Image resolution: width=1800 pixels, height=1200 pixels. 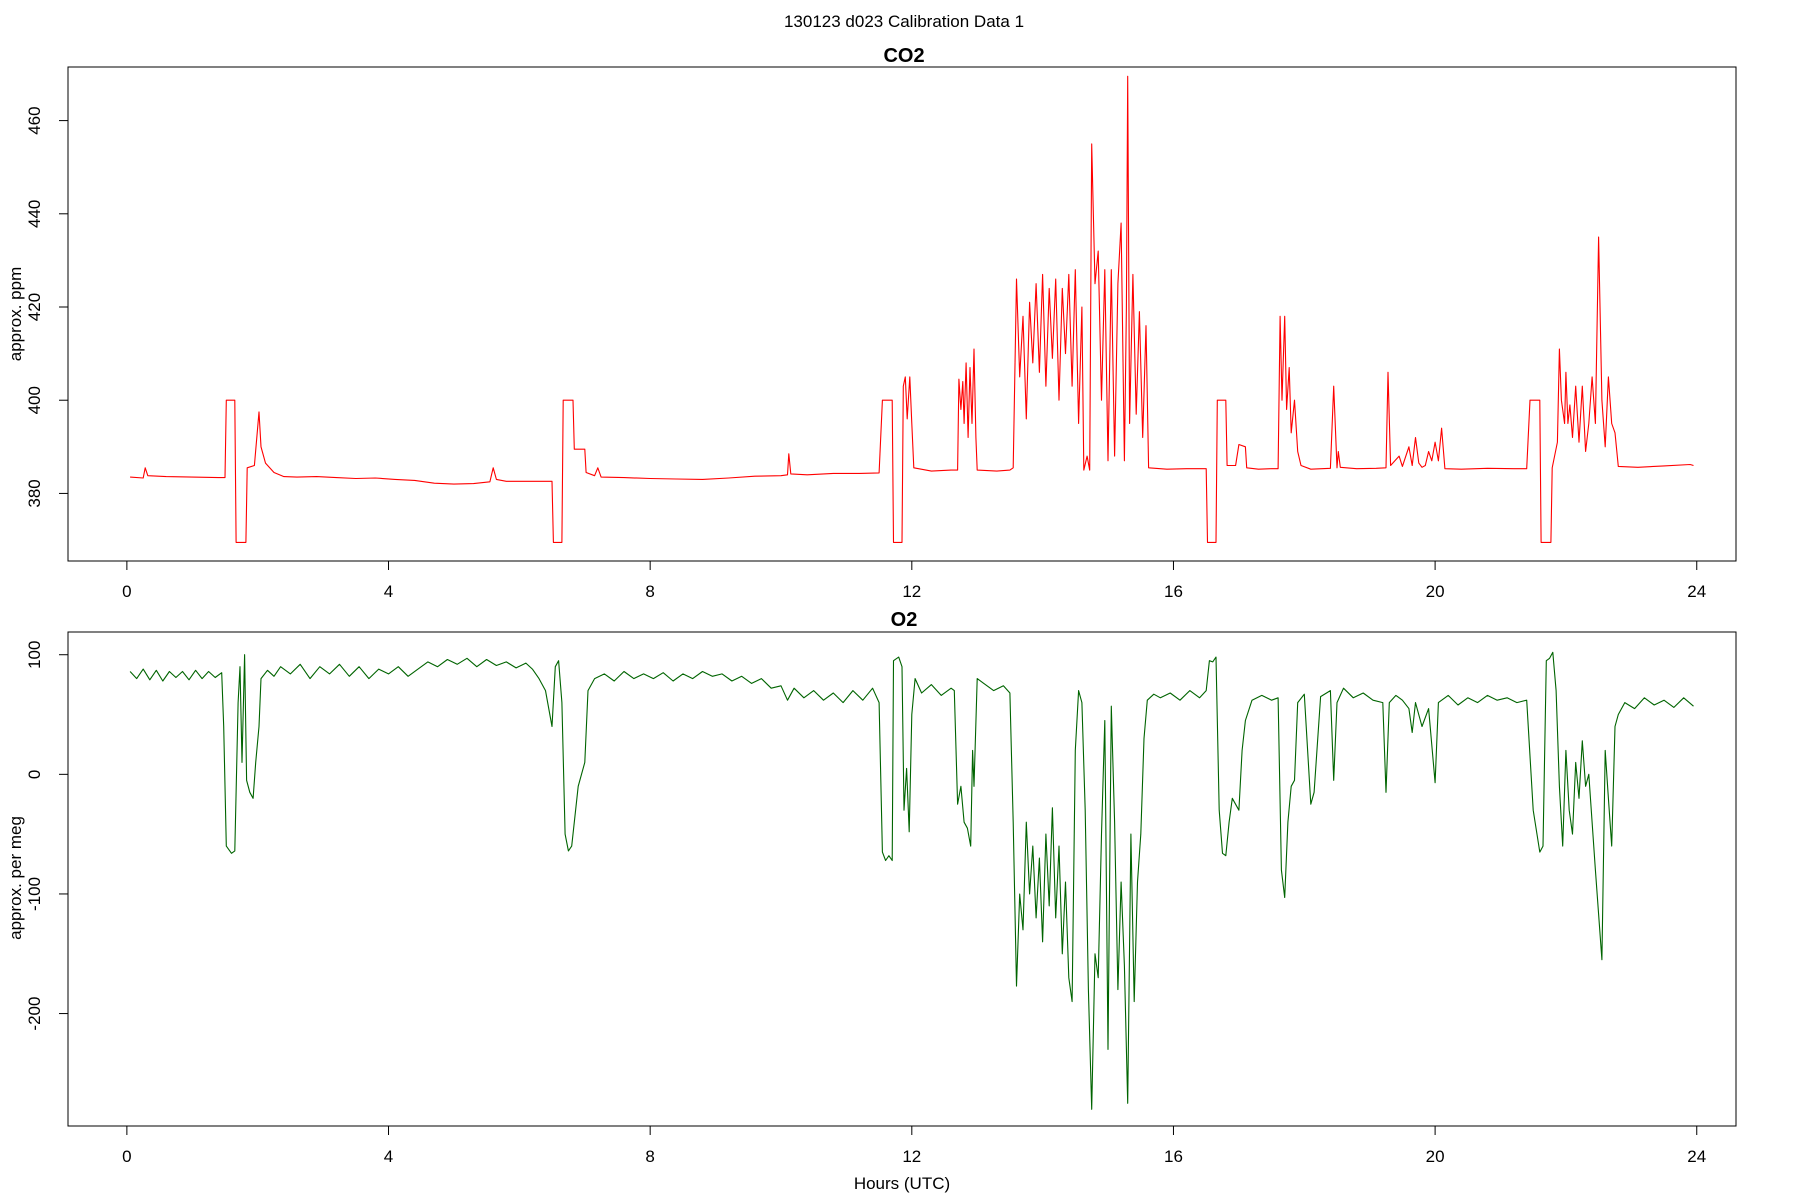 What do you see at coordinates (388, 591) in the screenshot?
I see `co2-x-tick-label: 4` at bounding box center [388, 591].